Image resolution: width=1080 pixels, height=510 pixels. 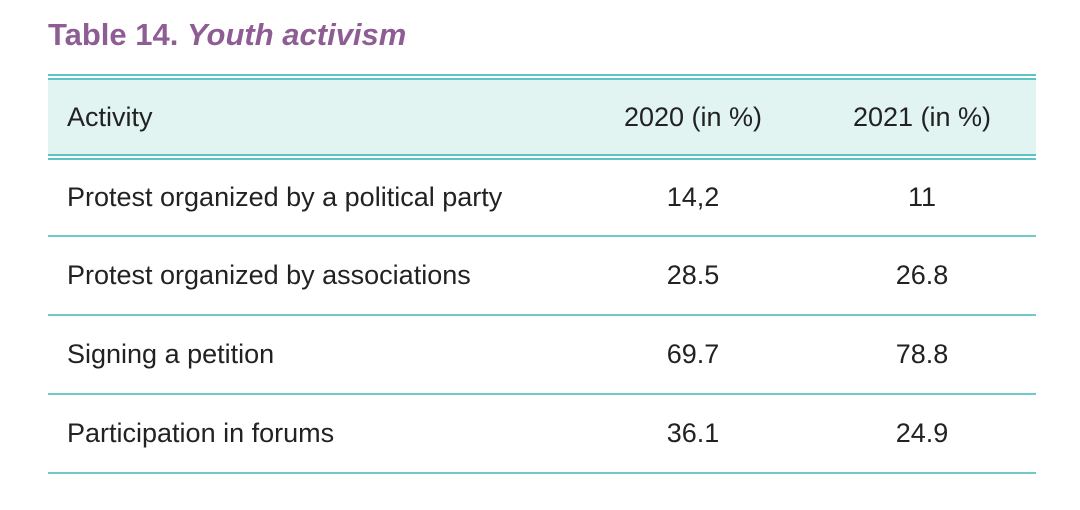 What do you see at coordinates (922, 275) in the screenshot?
I see `value-2021-cell: 26.8` at bounding box center [922, 275].